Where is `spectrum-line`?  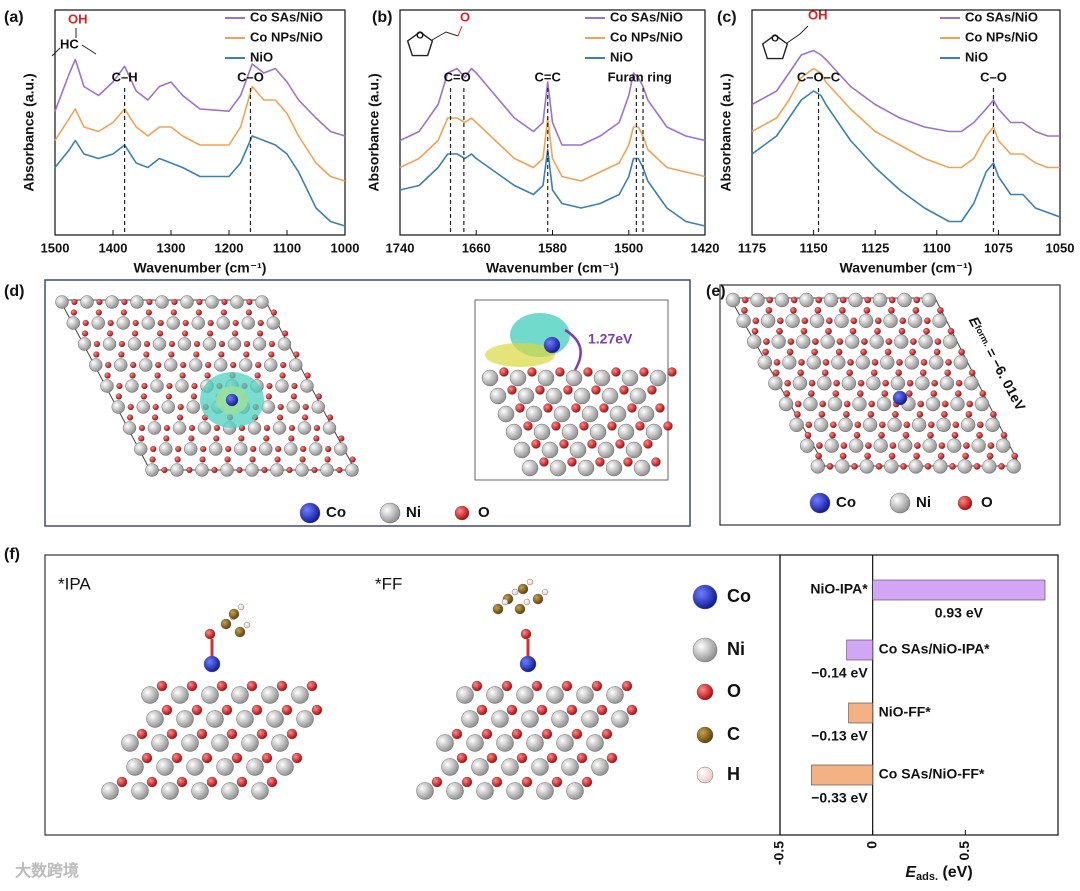
spectrum-line is located at coordinates (905, 118).